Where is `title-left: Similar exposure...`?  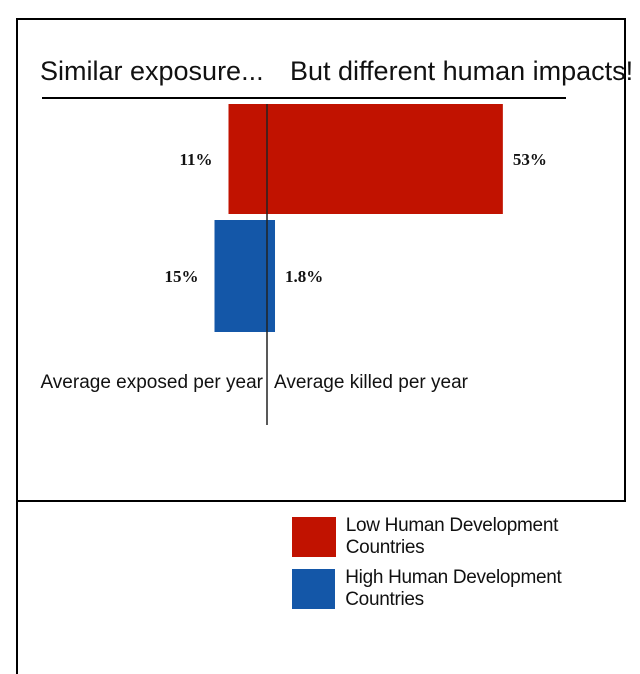
title-left: Similar exposure... is located at coordinates (152, 71).